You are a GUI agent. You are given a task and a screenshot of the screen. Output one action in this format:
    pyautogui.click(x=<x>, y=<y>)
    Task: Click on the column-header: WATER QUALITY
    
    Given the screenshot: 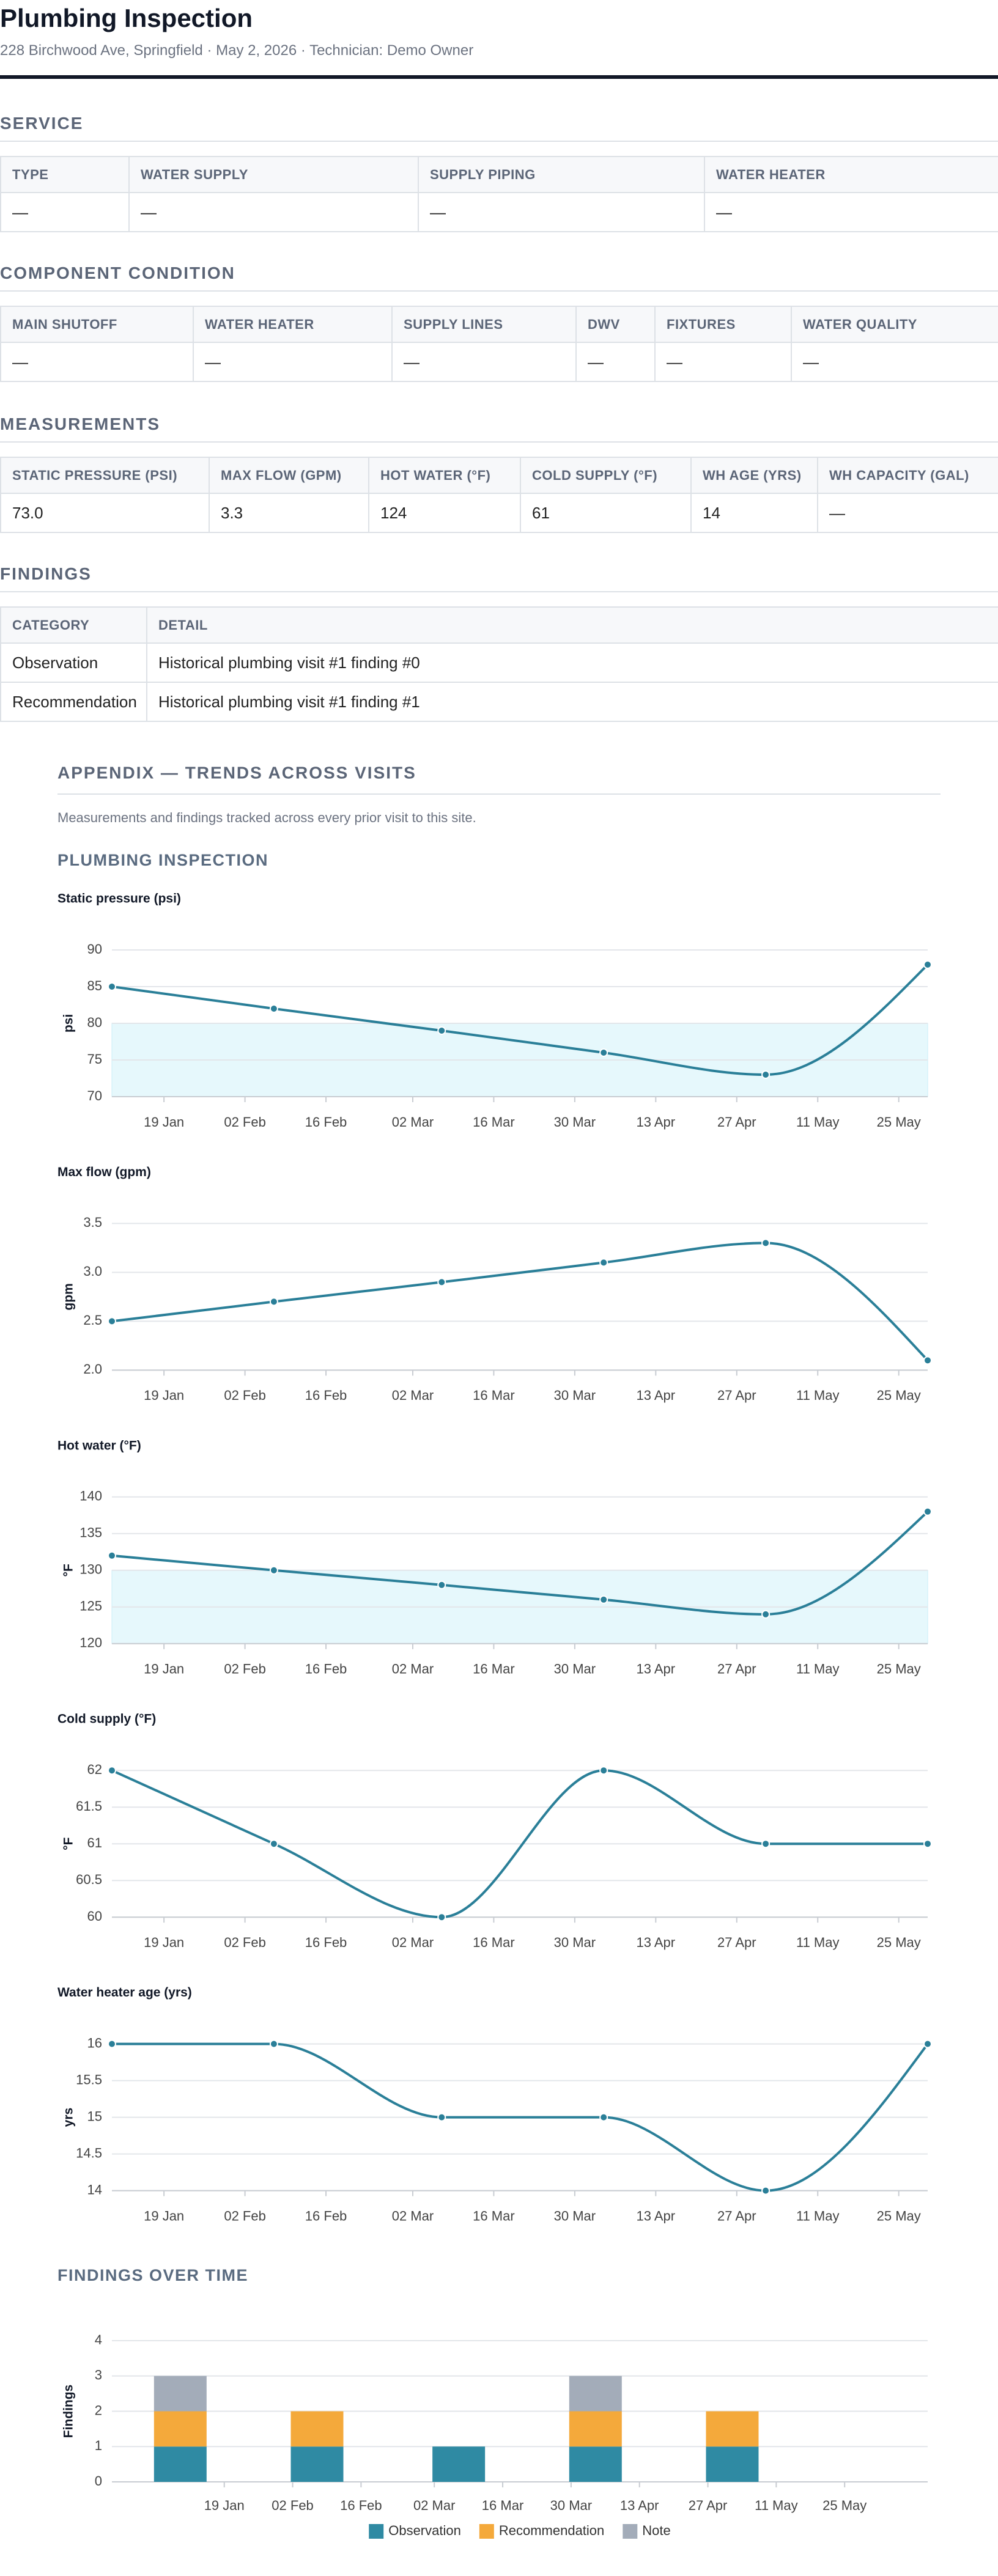 What is the action you would take?
    pyautogui.click(x=895, y=324)
    